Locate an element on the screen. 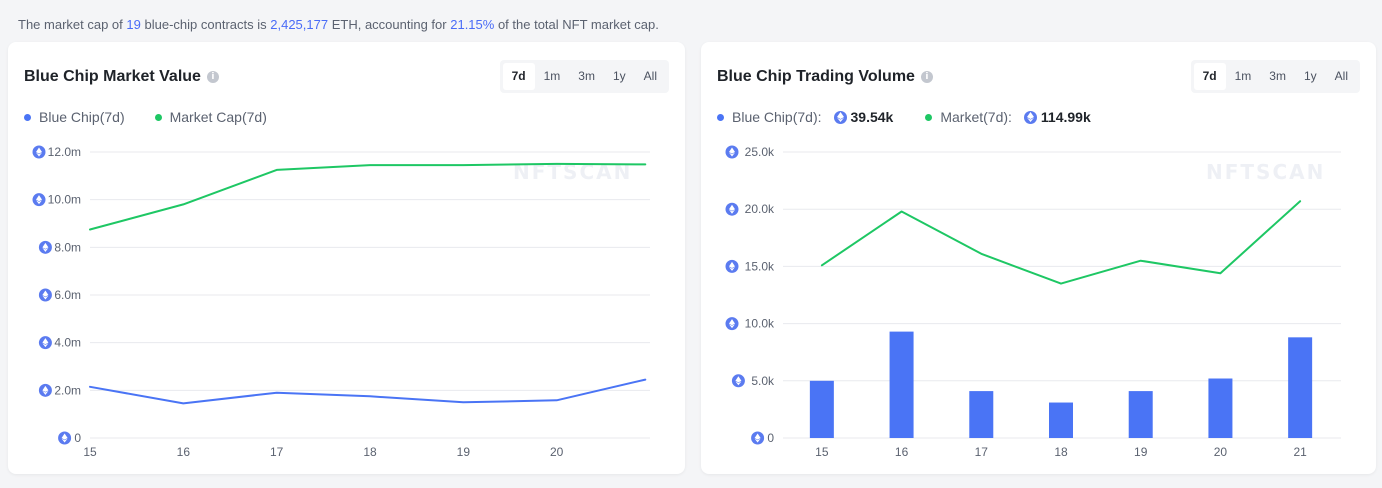  legend-blue-chip-value: 39.54k is located at coordinates (863, 117).